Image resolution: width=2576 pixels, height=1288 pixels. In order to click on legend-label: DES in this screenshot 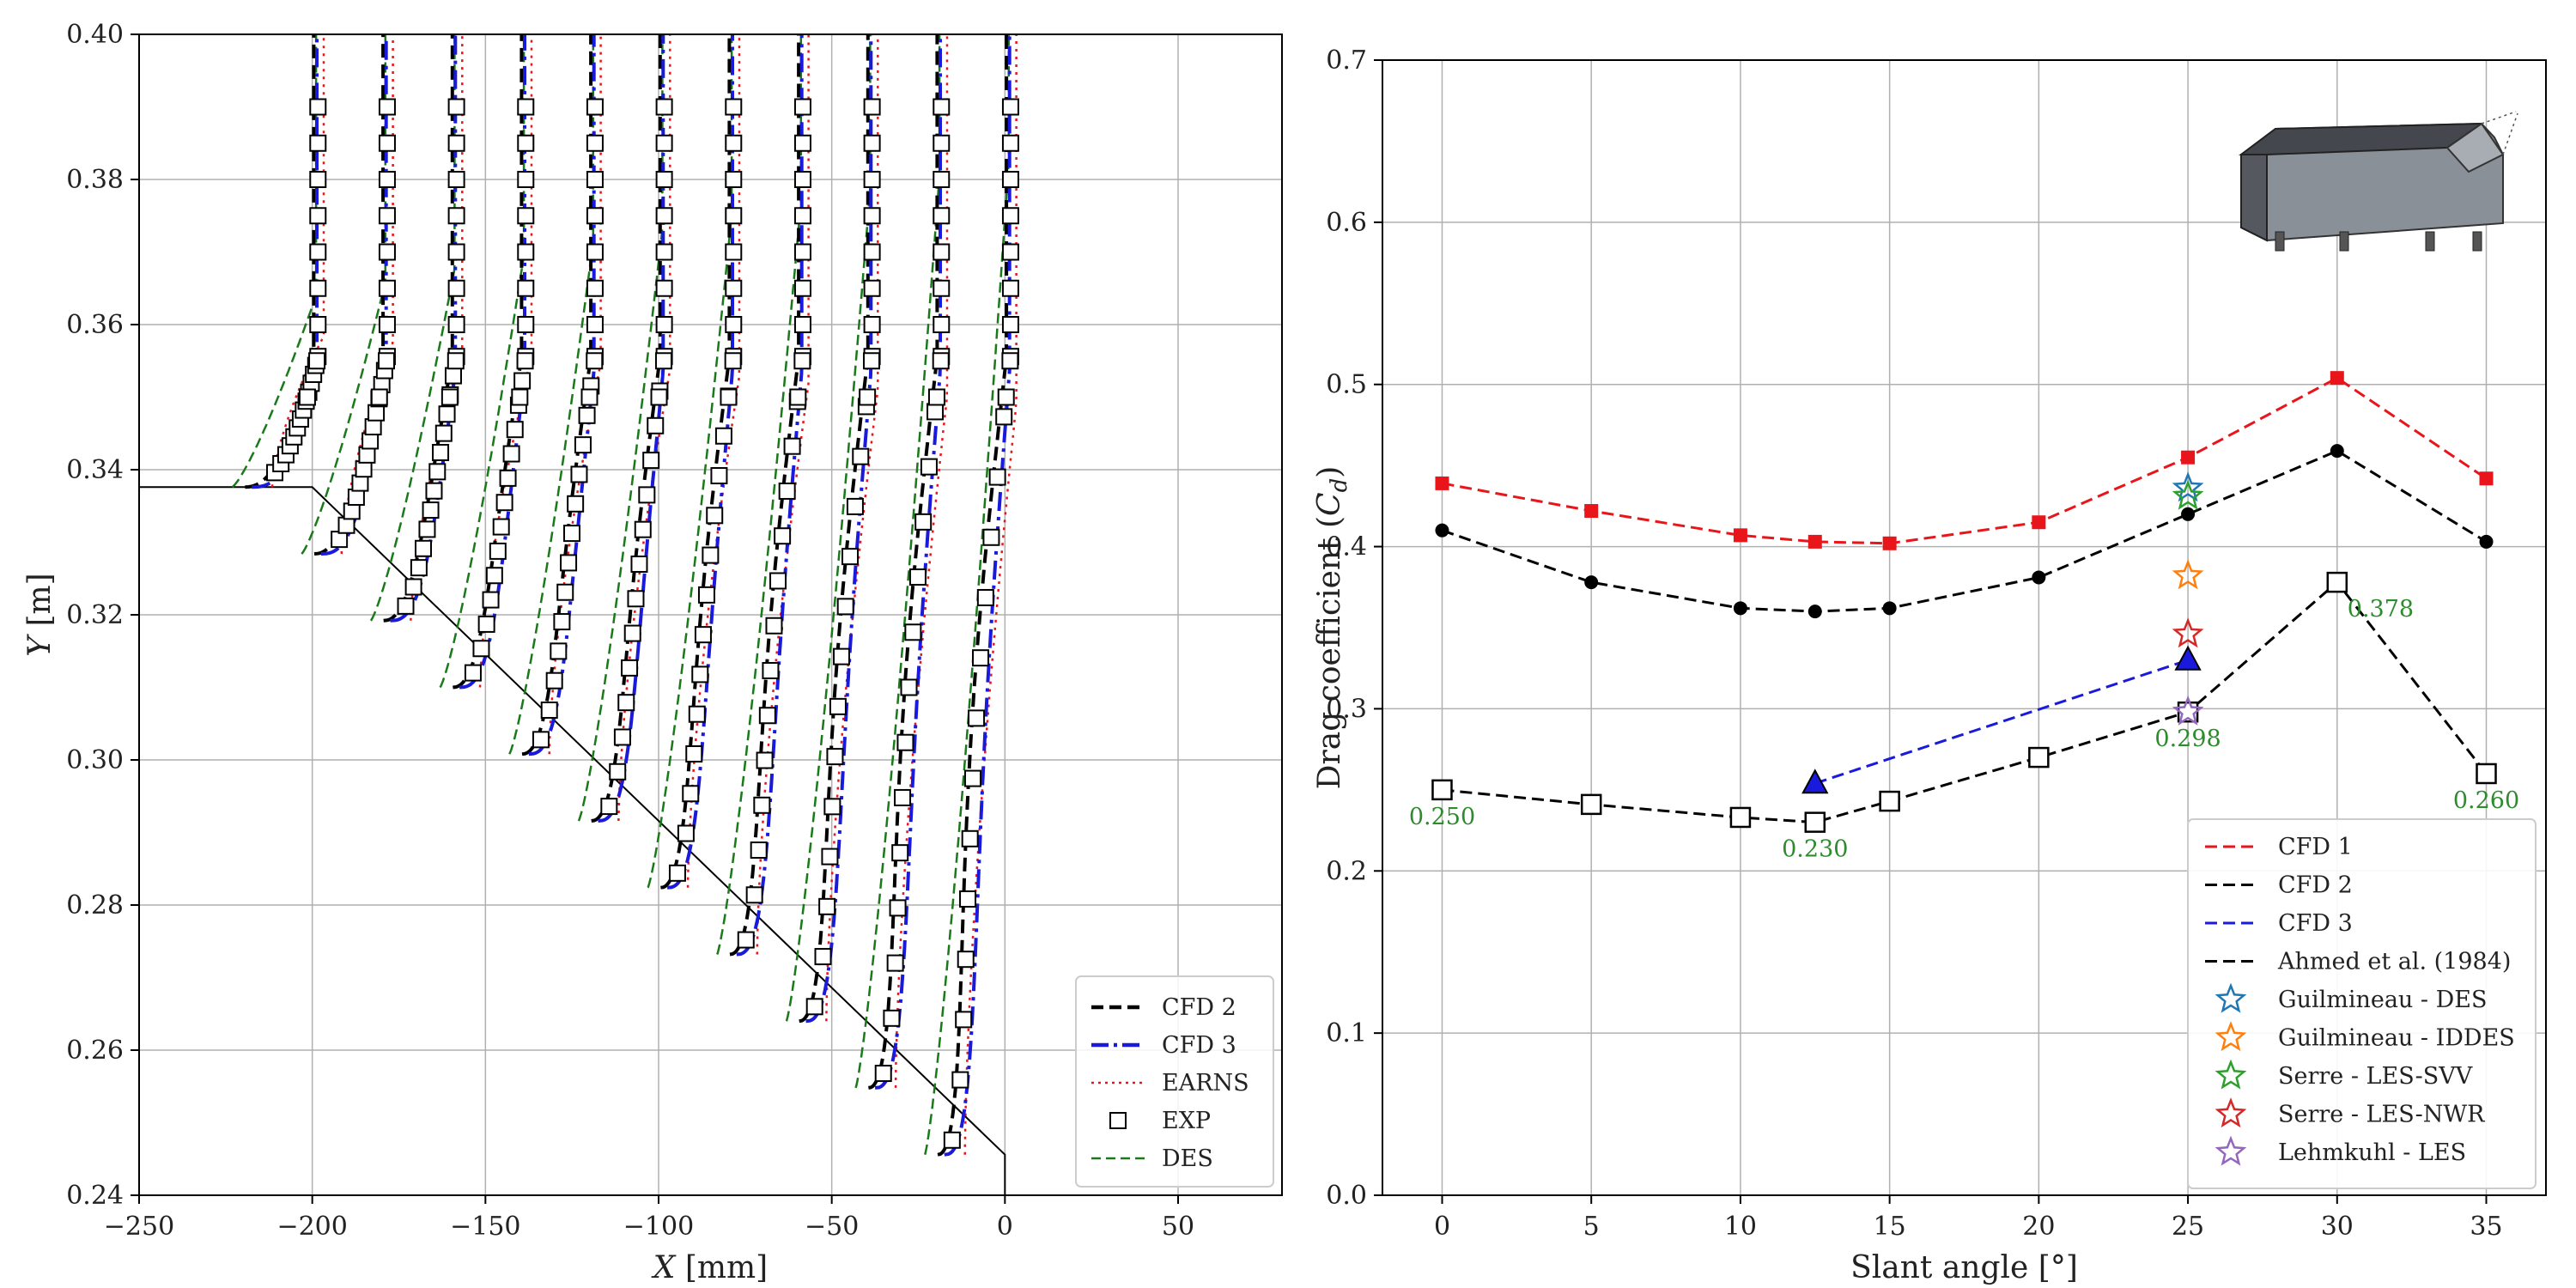, I will do `click(1188, 1158)`.